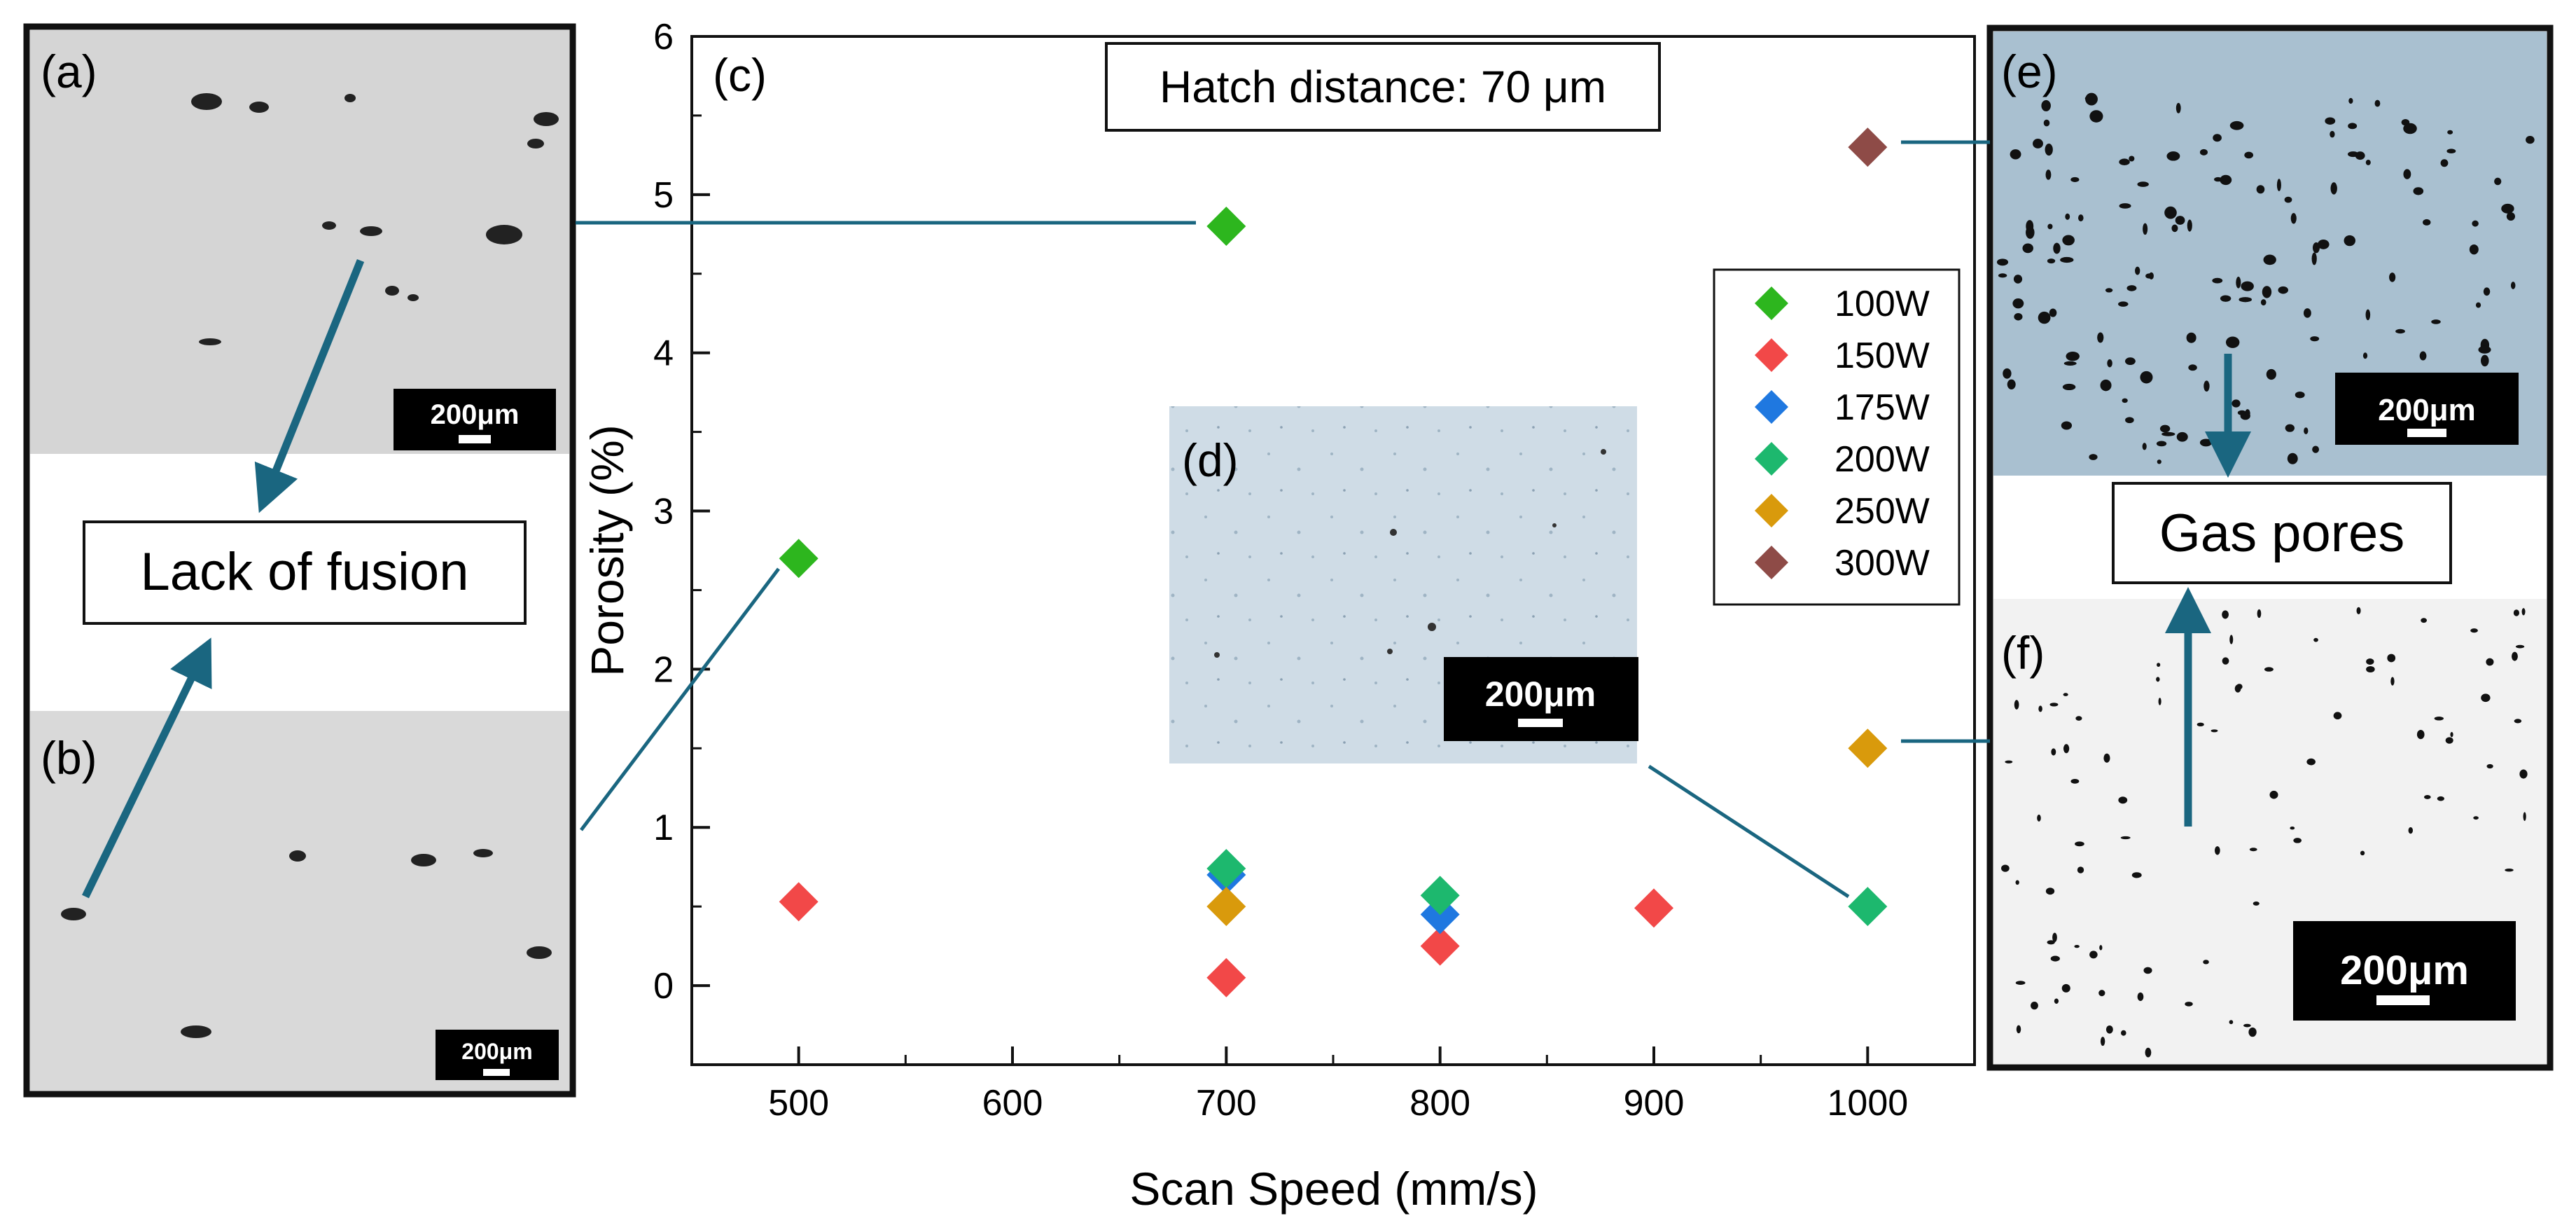  What do you see at coordinates (1410, 553) in the screenshot?
I see `micrograph-d-pores` at bounding box center [1410, 553].